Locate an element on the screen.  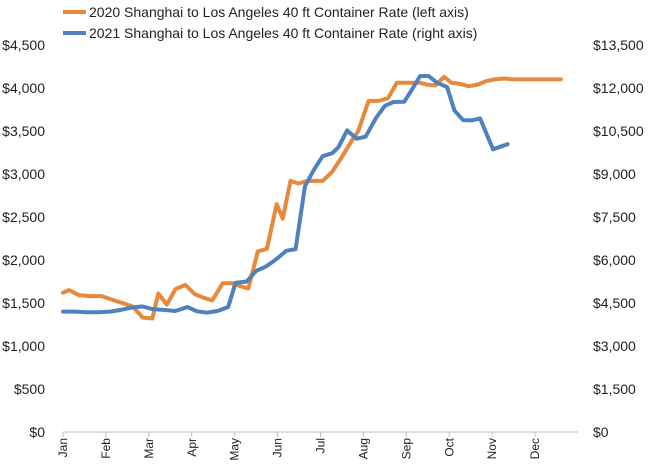
right-axis-tick-label: $13,500 is located at coordinates (618, 45).